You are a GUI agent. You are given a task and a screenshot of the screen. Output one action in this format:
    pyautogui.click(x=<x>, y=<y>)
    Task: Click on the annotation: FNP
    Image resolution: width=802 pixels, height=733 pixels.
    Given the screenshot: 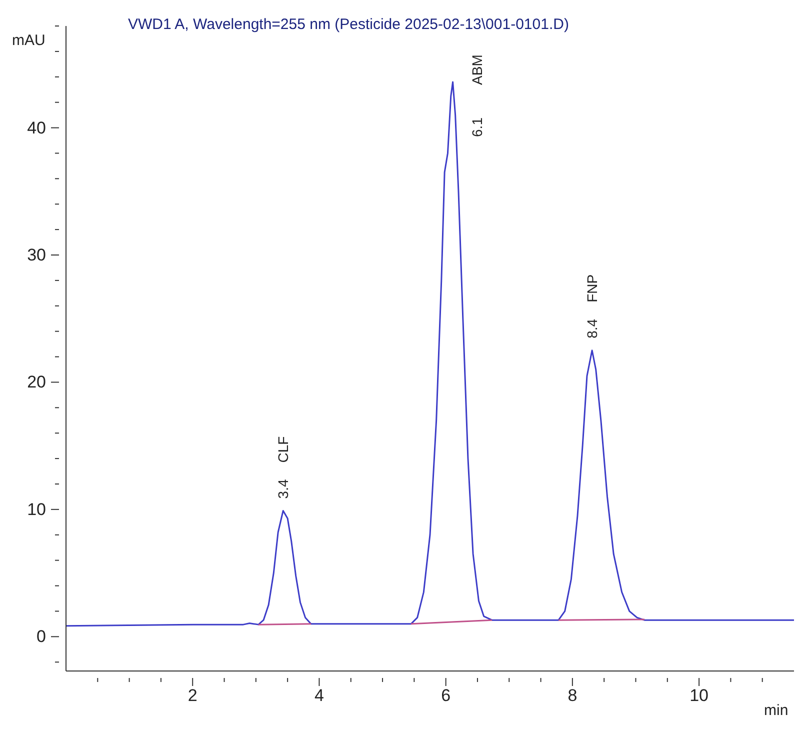 What is the action you would take?
    pyautogui.click(x=592, y=288)
    